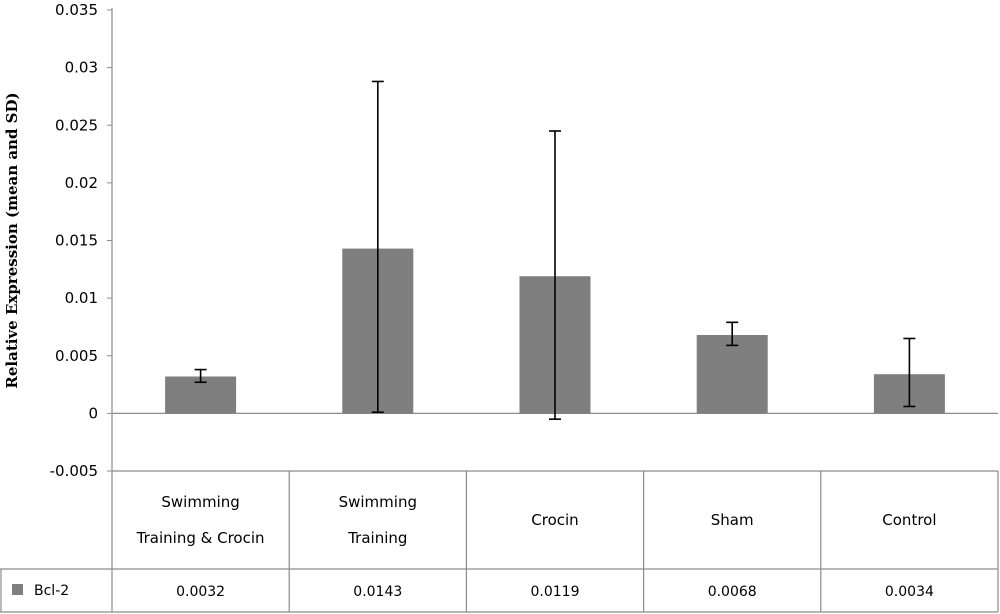  I want to click on category-label: Sham, so click(732, 520).